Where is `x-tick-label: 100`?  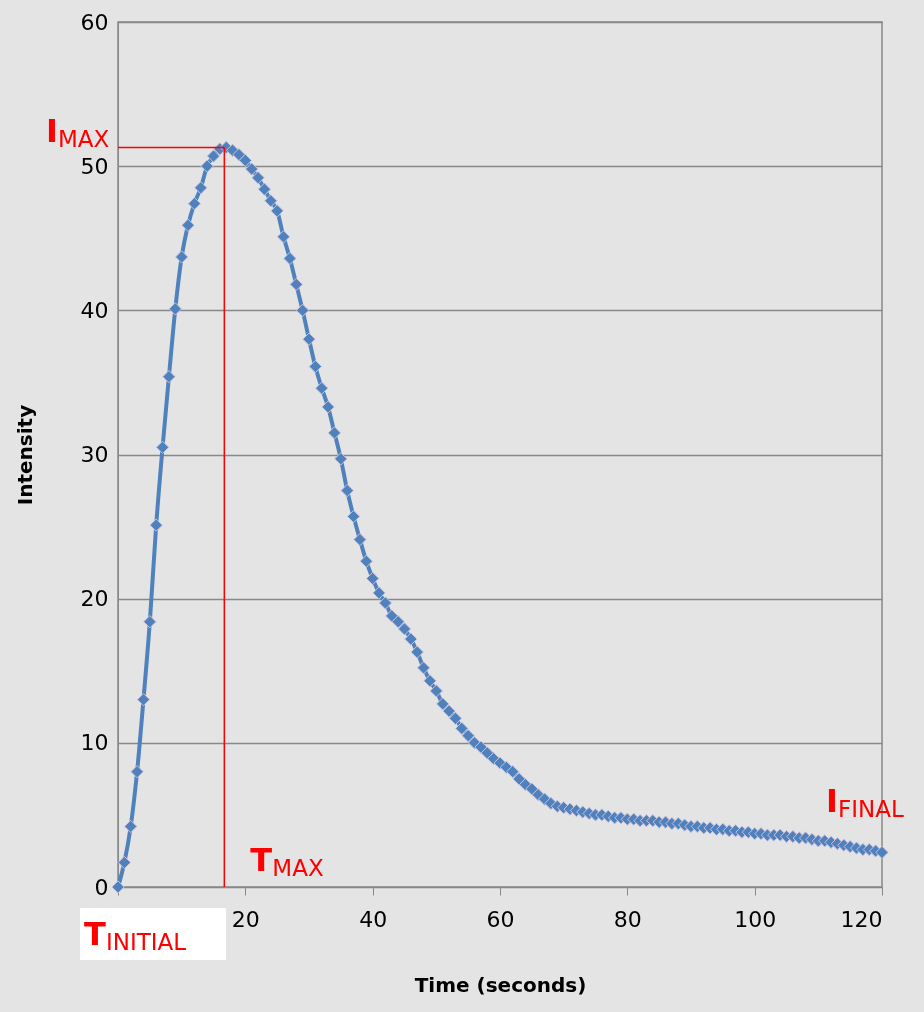 x-tick-label: 100 is located at coordinates (755, 919).